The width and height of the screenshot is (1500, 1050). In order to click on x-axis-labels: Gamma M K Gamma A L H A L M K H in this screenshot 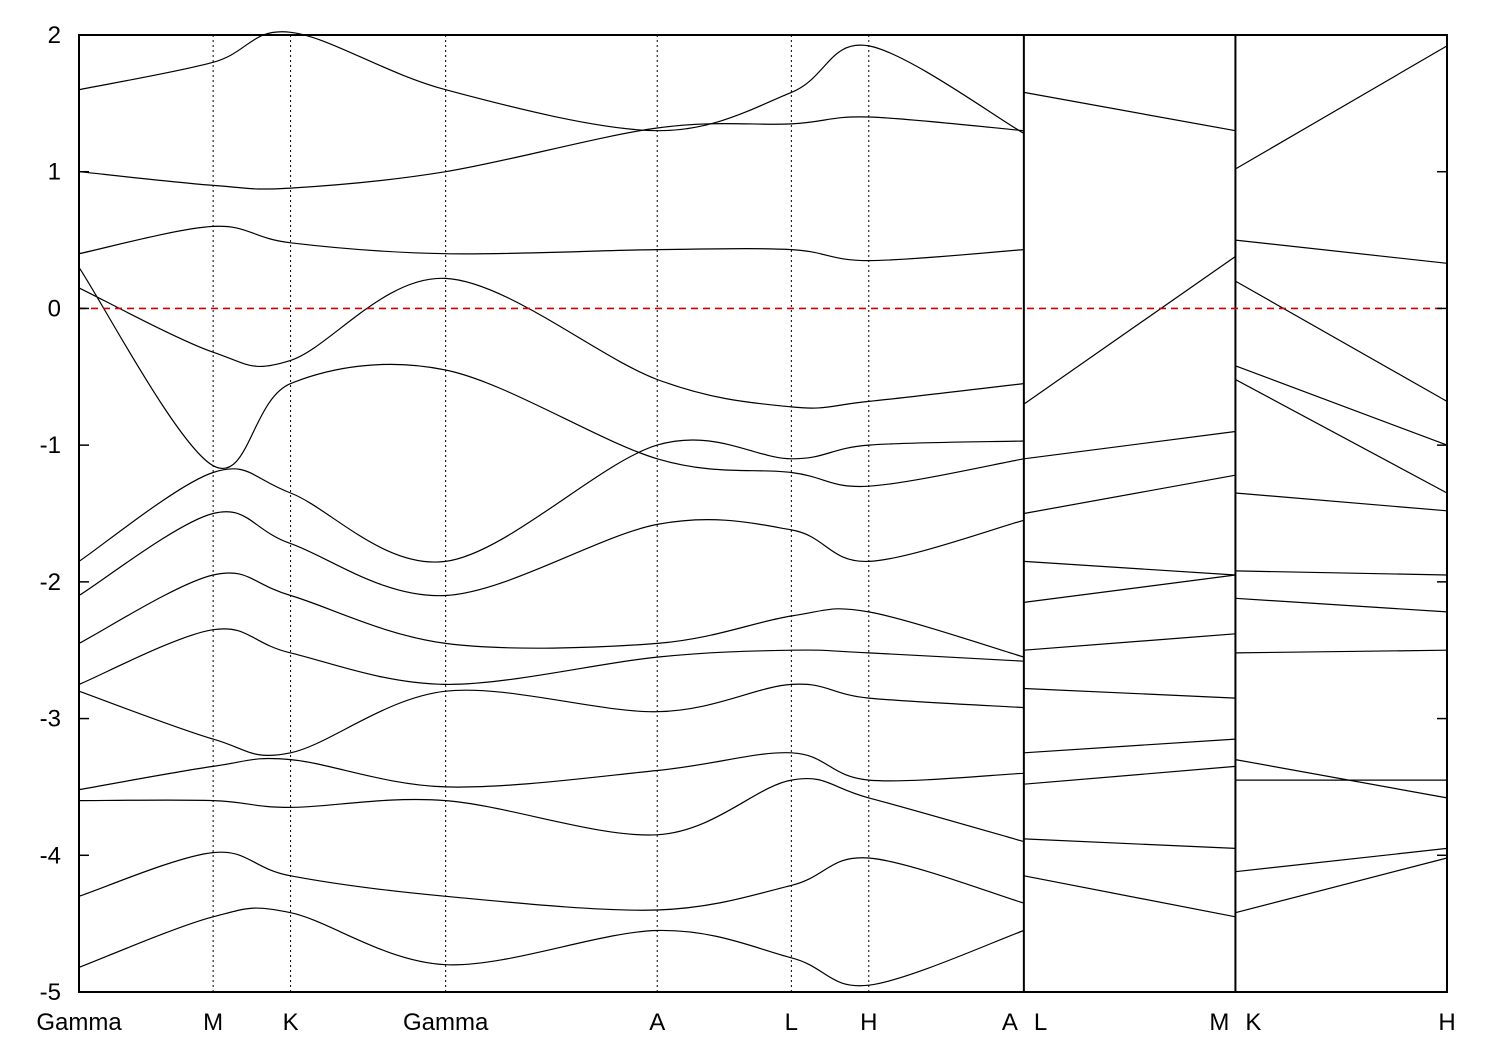, I will do `click(745, 1022)`.